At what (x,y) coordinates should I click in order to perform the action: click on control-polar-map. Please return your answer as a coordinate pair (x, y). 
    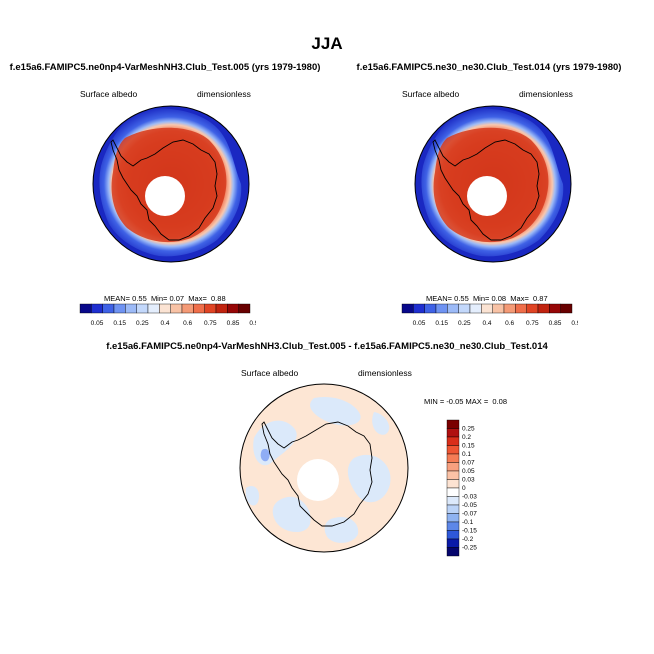
    Looking at the image, I should click on (493, 184).